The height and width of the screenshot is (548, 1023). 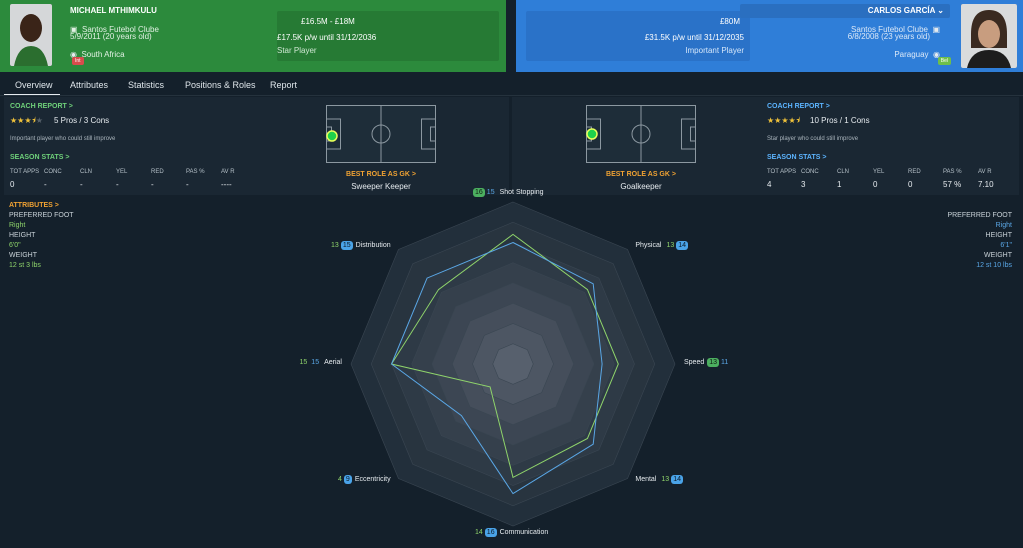 I want to click on right-pitch-diagram, so click(x=641, y=134).